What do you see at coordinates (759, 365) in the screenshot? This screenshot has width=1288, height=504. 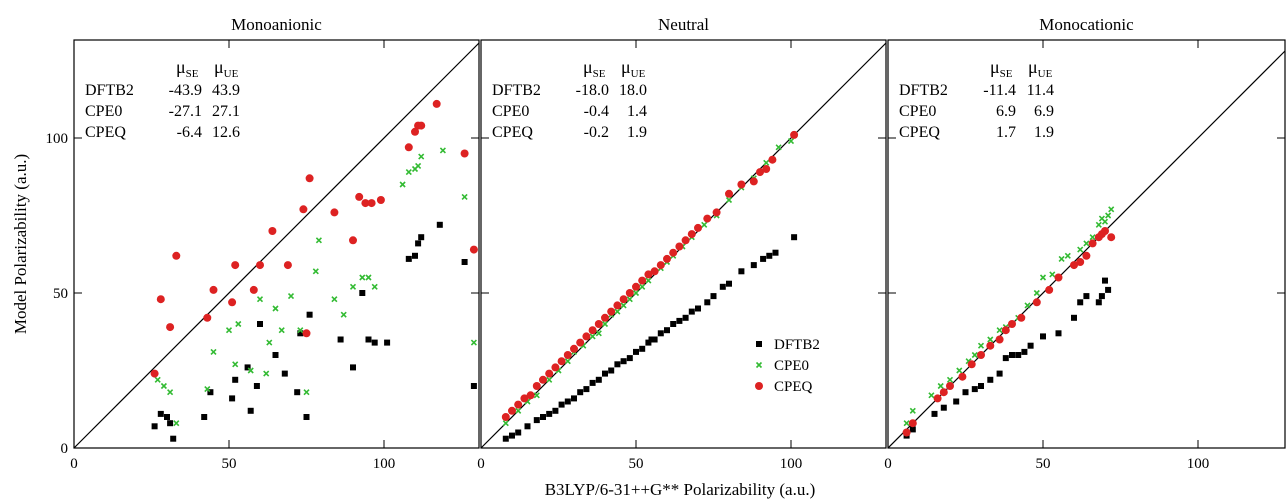 I see `legend-marker` at bounding box center [759, 365].